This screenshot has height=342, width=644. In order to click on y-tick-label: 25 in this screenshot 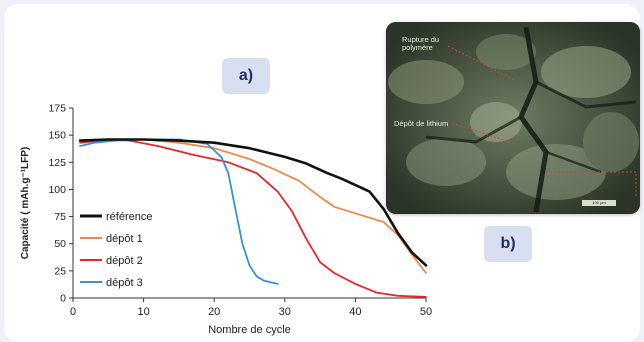, I will do `click(60, 271)`.